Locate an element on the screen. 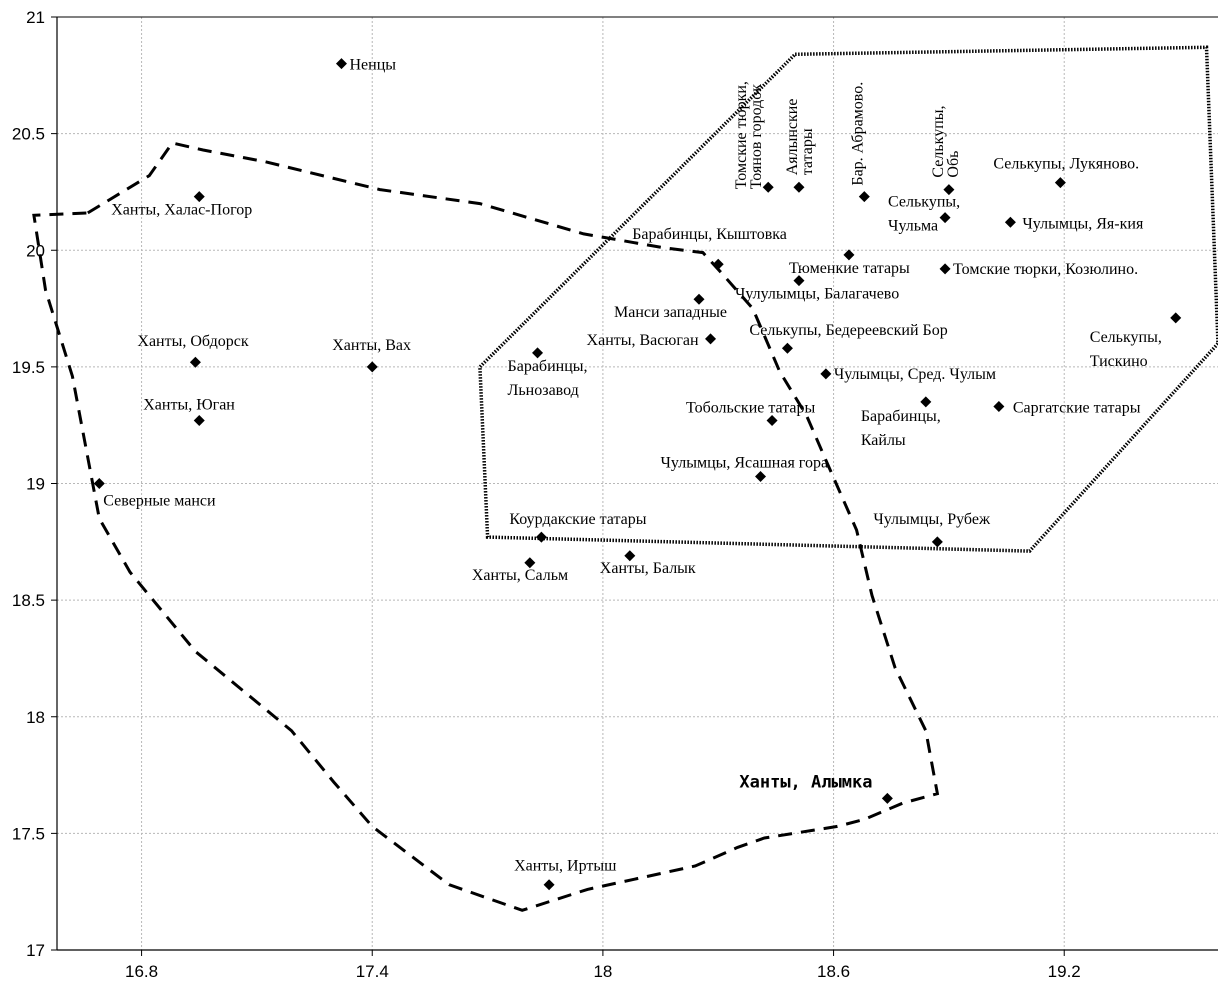 This screenshot has width=1218, height=984. point-label: Чулымцы, Сред. Чулым is located at coordinates (915, 374).